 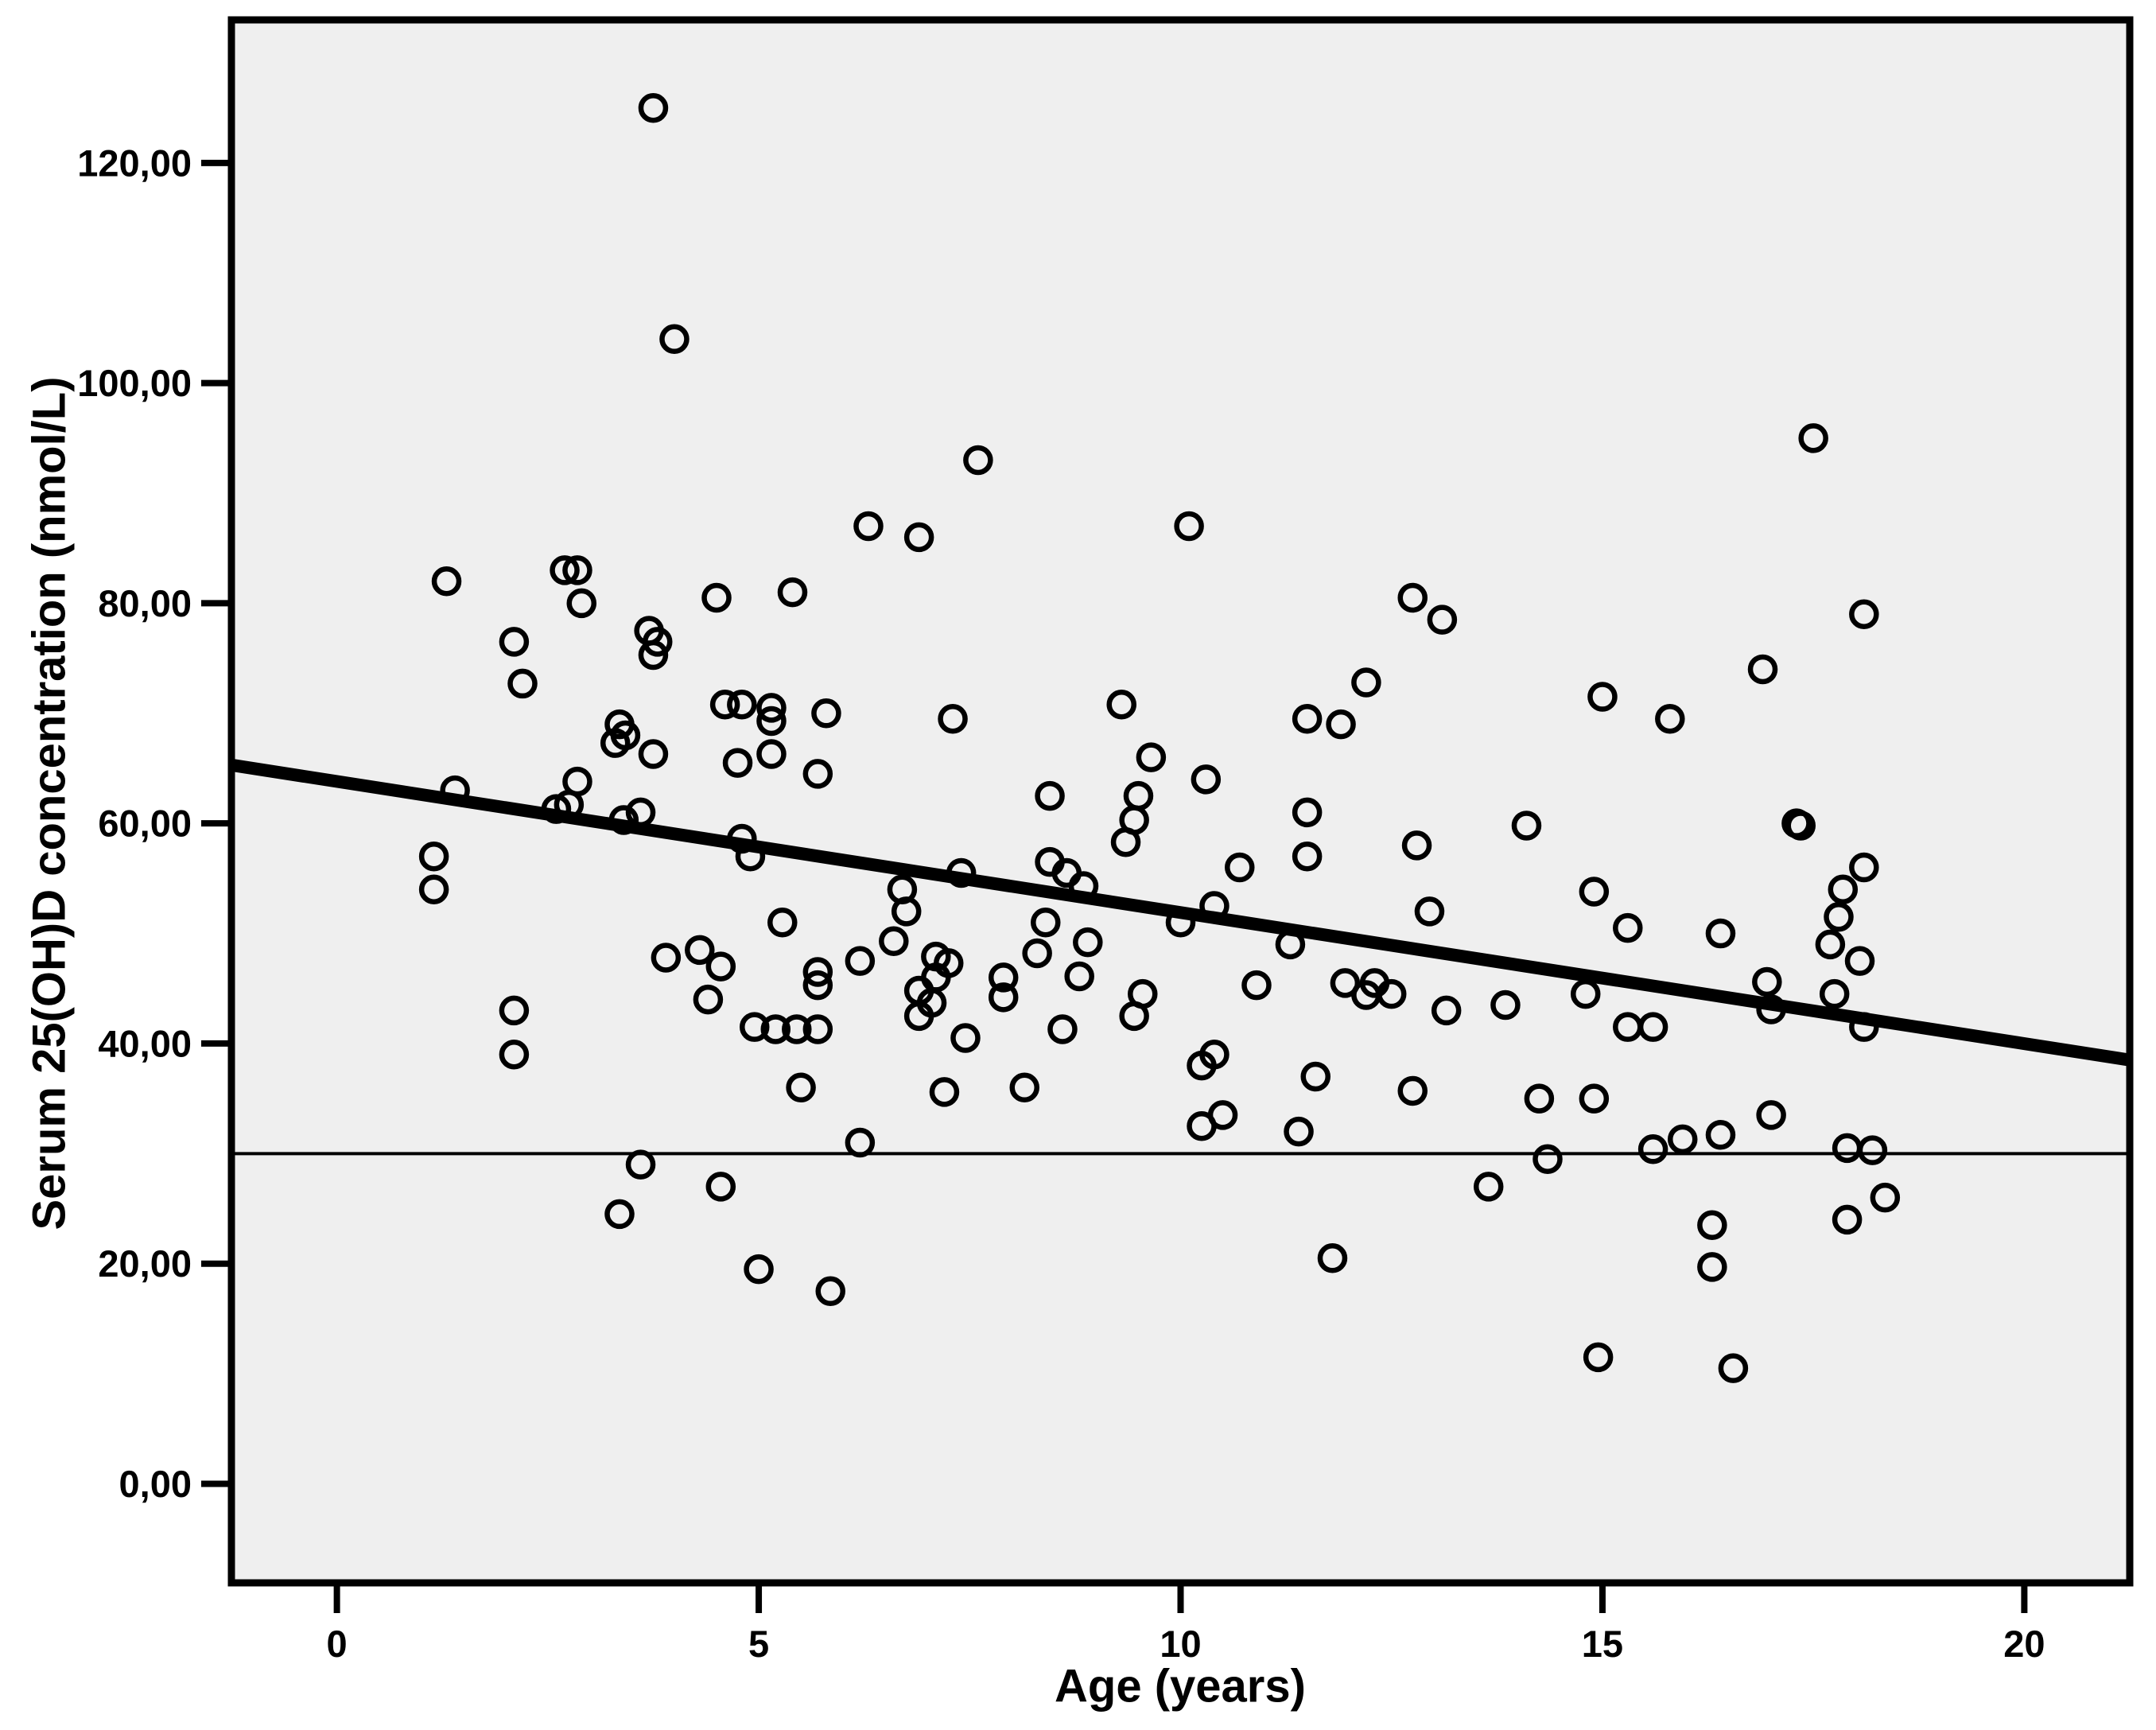 What do you see at coordinates (145, 603) in the screenshot?
I see `y-tick-label: 80,00` at bounding box center [145, 603].